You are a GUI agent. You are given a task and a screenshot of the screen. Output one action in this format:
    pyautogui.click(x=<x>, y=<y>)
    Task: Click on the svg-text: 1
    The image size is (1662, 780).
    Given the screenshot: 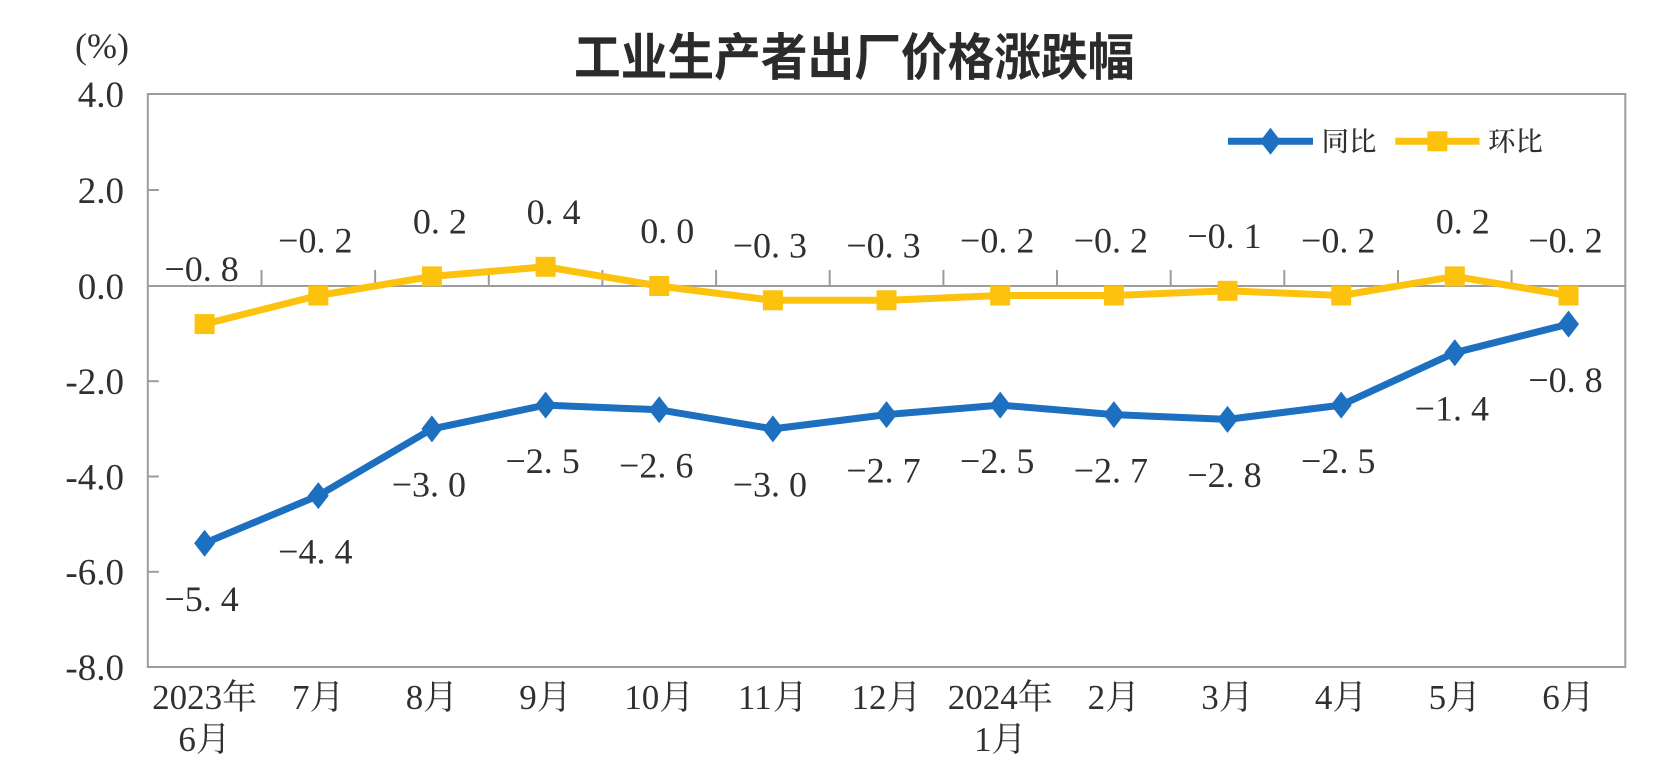 What is the action you would take?
    pyautogui.click(x=983, y=739)
    